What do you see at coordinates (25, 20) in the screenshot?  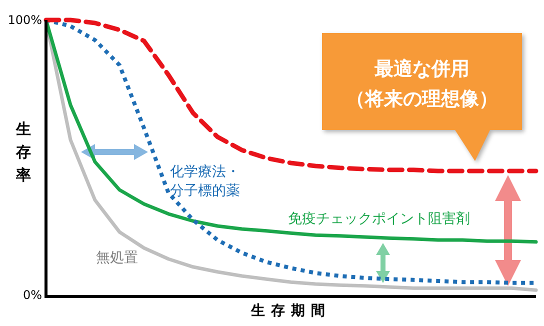 I see `y-tick-label: 100%` at bounding box center [25, 20].